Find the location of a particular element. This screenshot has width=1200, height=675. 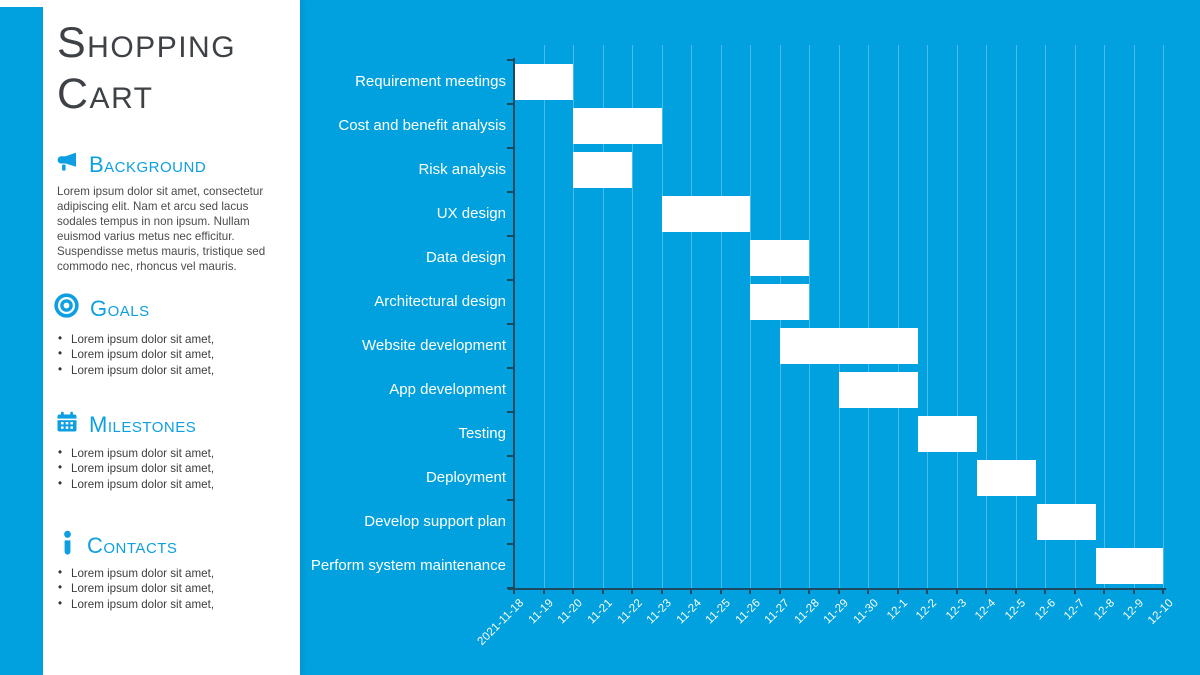

x-tick-label: 12-8 is located at coordinates (1104, 610).